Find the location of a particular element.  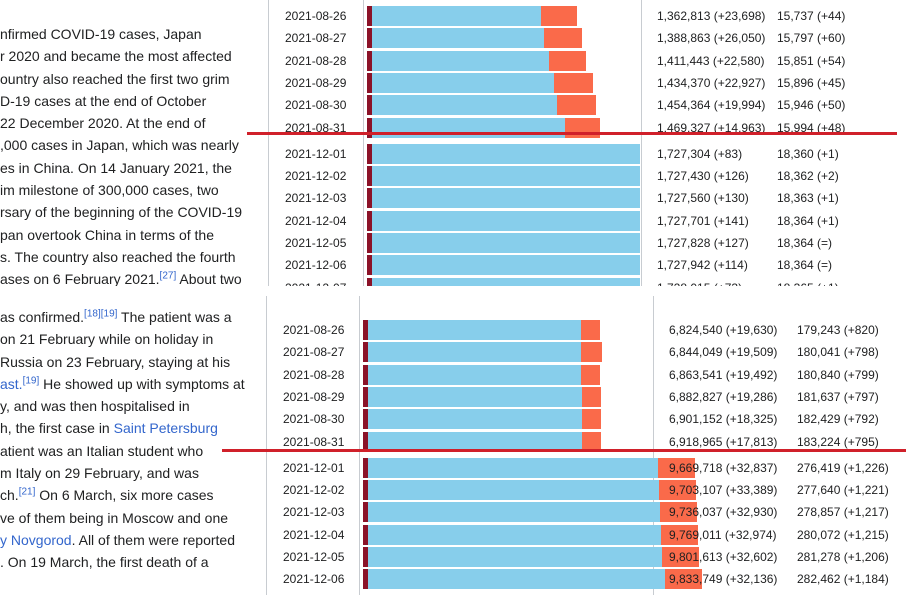

table-row: 2021-12-02 1,727,430 (+126) 18,362 (+2) is located at coordinates (591, 176).